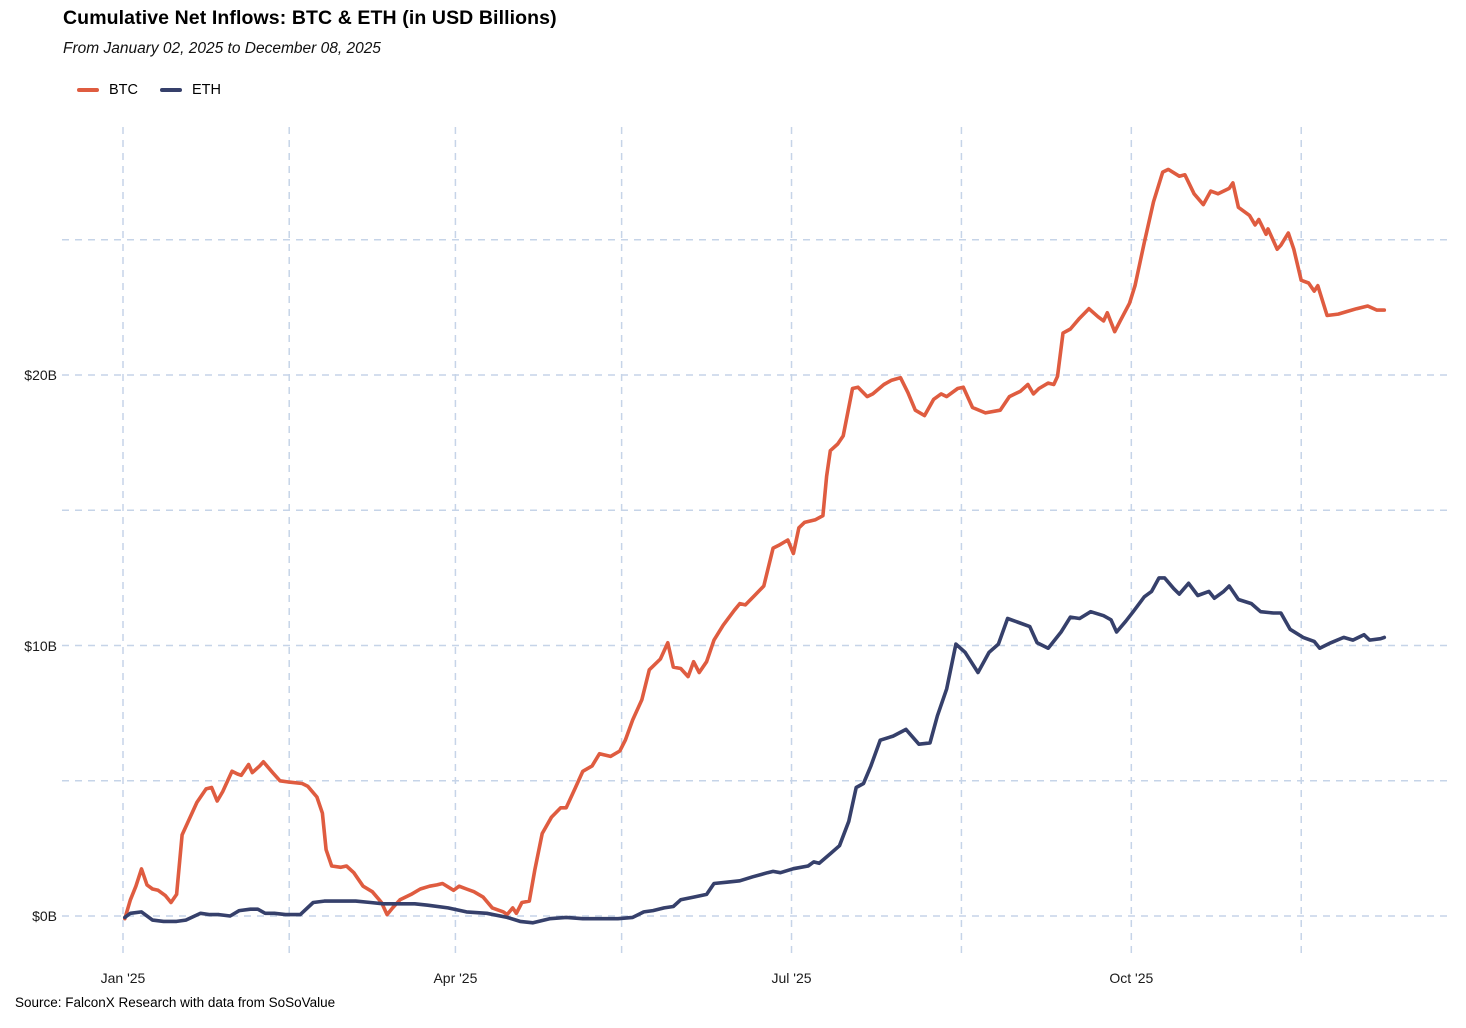  Describe the element at coordinates (791, 978) in the screenshot. I see `x-tick-label: Jul '25` at that location.